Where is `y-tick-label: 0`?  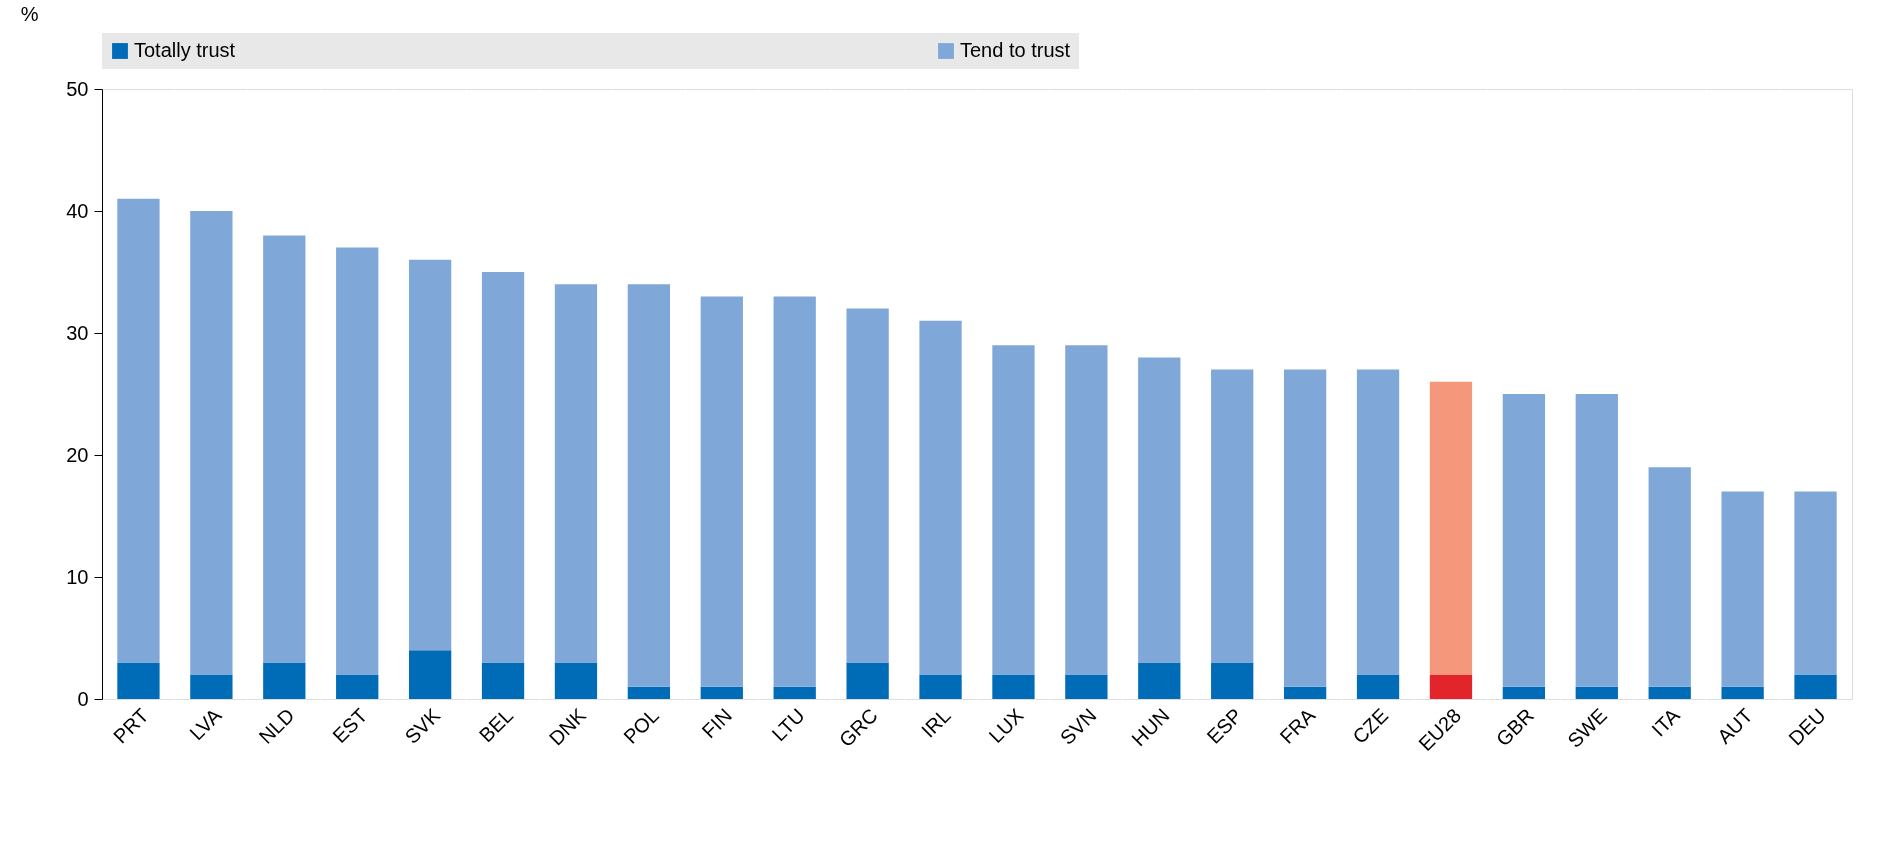
y-tick-label: 0 is located at coordinates (83, 698).